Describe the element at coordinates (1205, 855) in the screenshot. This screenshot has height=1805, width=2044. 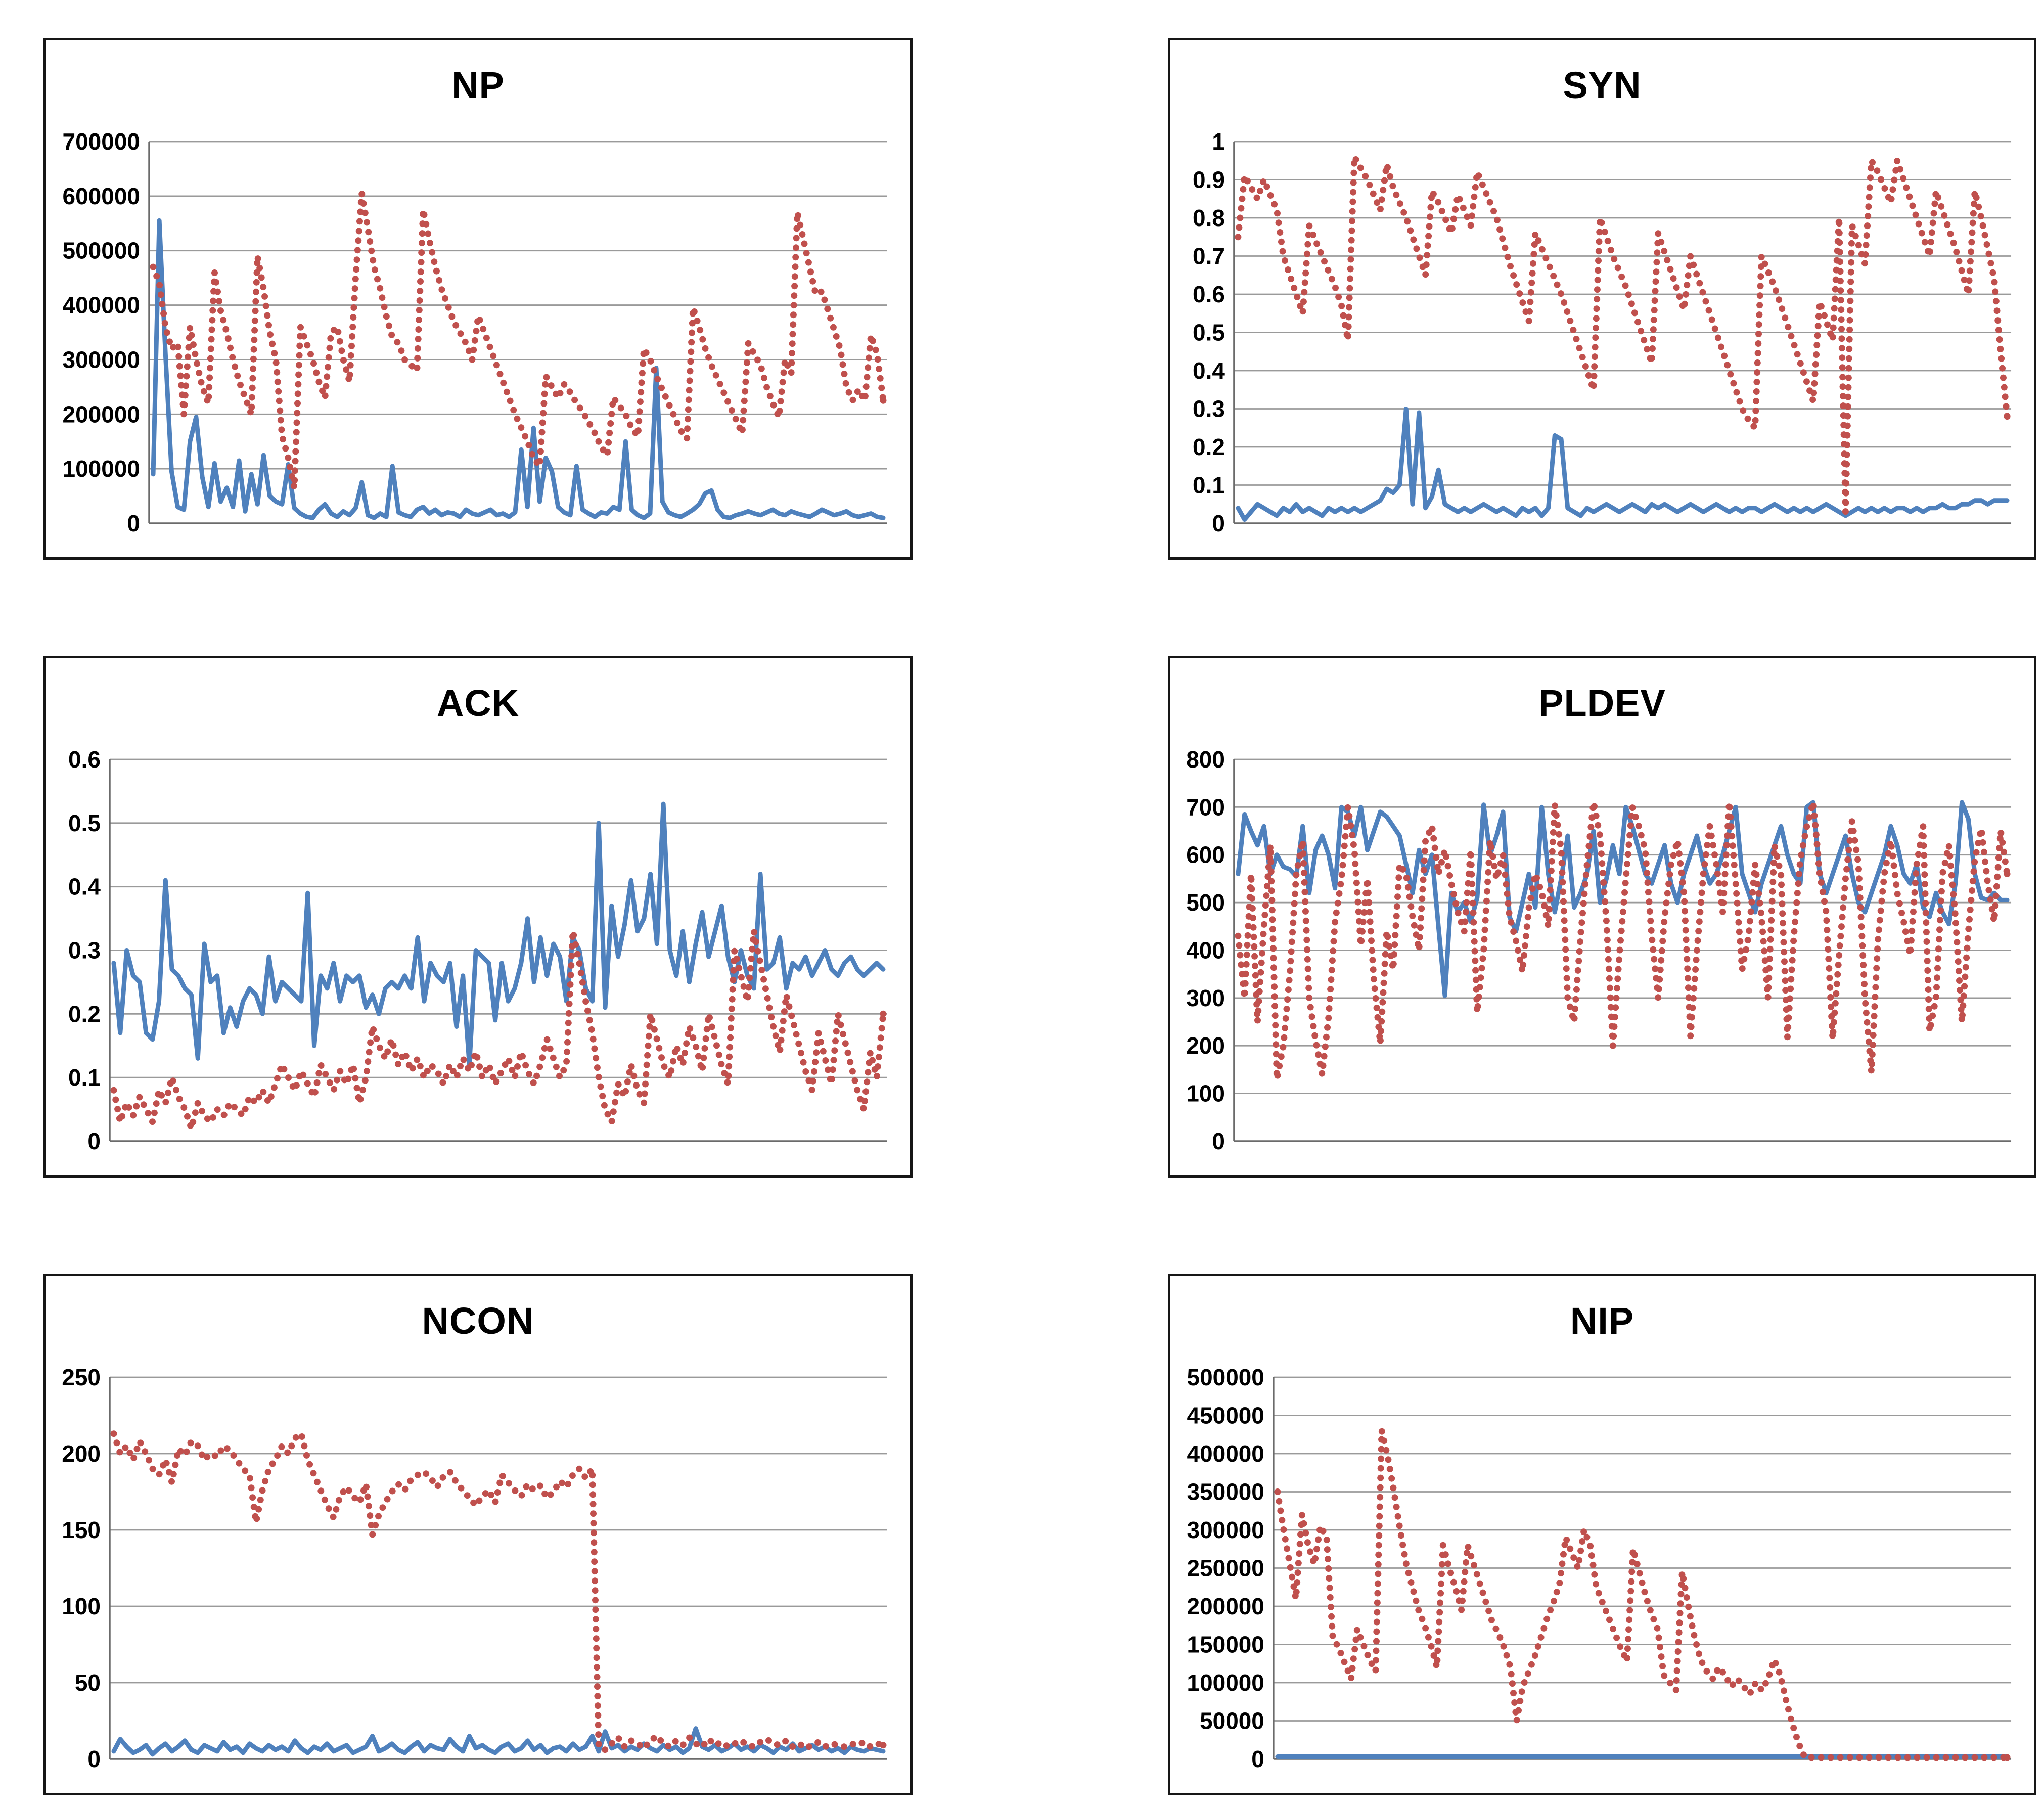
I see `y-tick-label: 600` at that location.